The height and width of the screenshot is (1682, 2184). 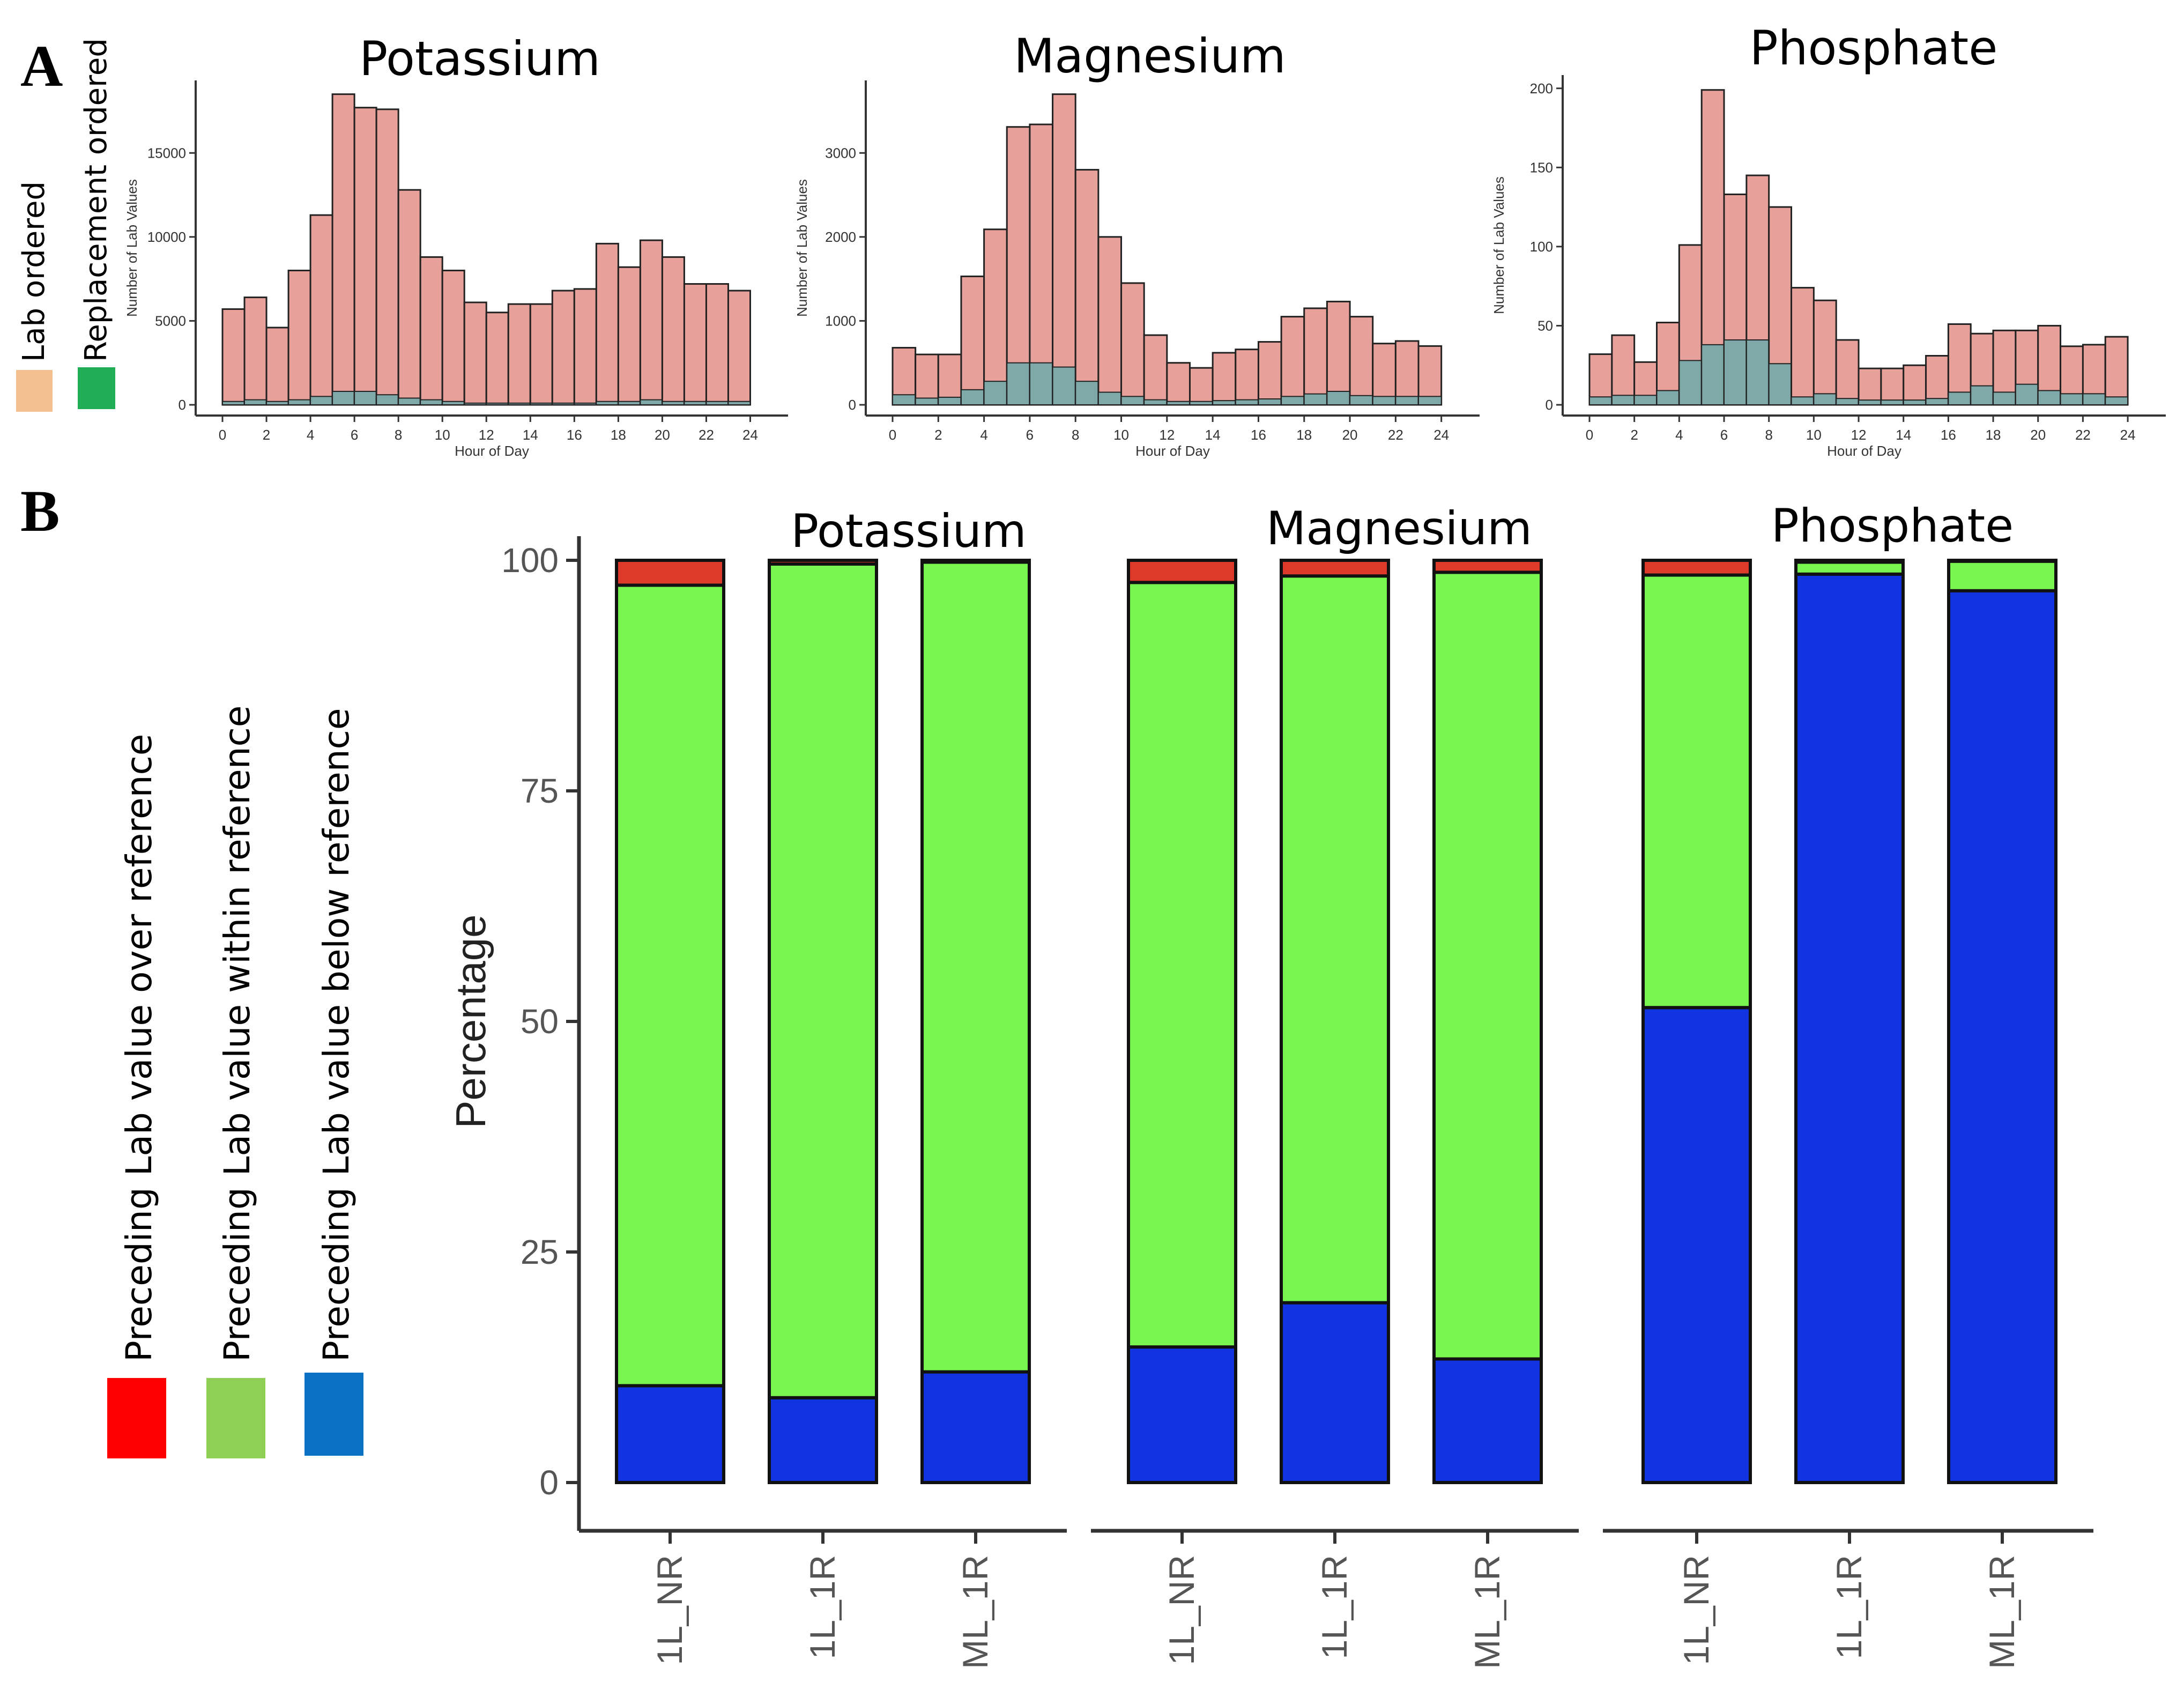 What do you see at coordinates (479, 58) in the screenshot?
I see `potassium-histogram-title: Potassium` at bounding box center [479, 58].